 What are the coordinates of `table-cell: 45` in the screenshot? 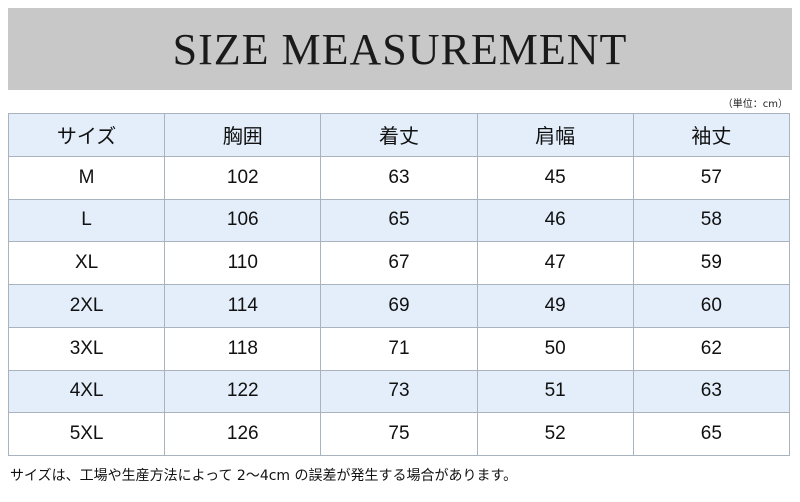 It's located at (555, 177).